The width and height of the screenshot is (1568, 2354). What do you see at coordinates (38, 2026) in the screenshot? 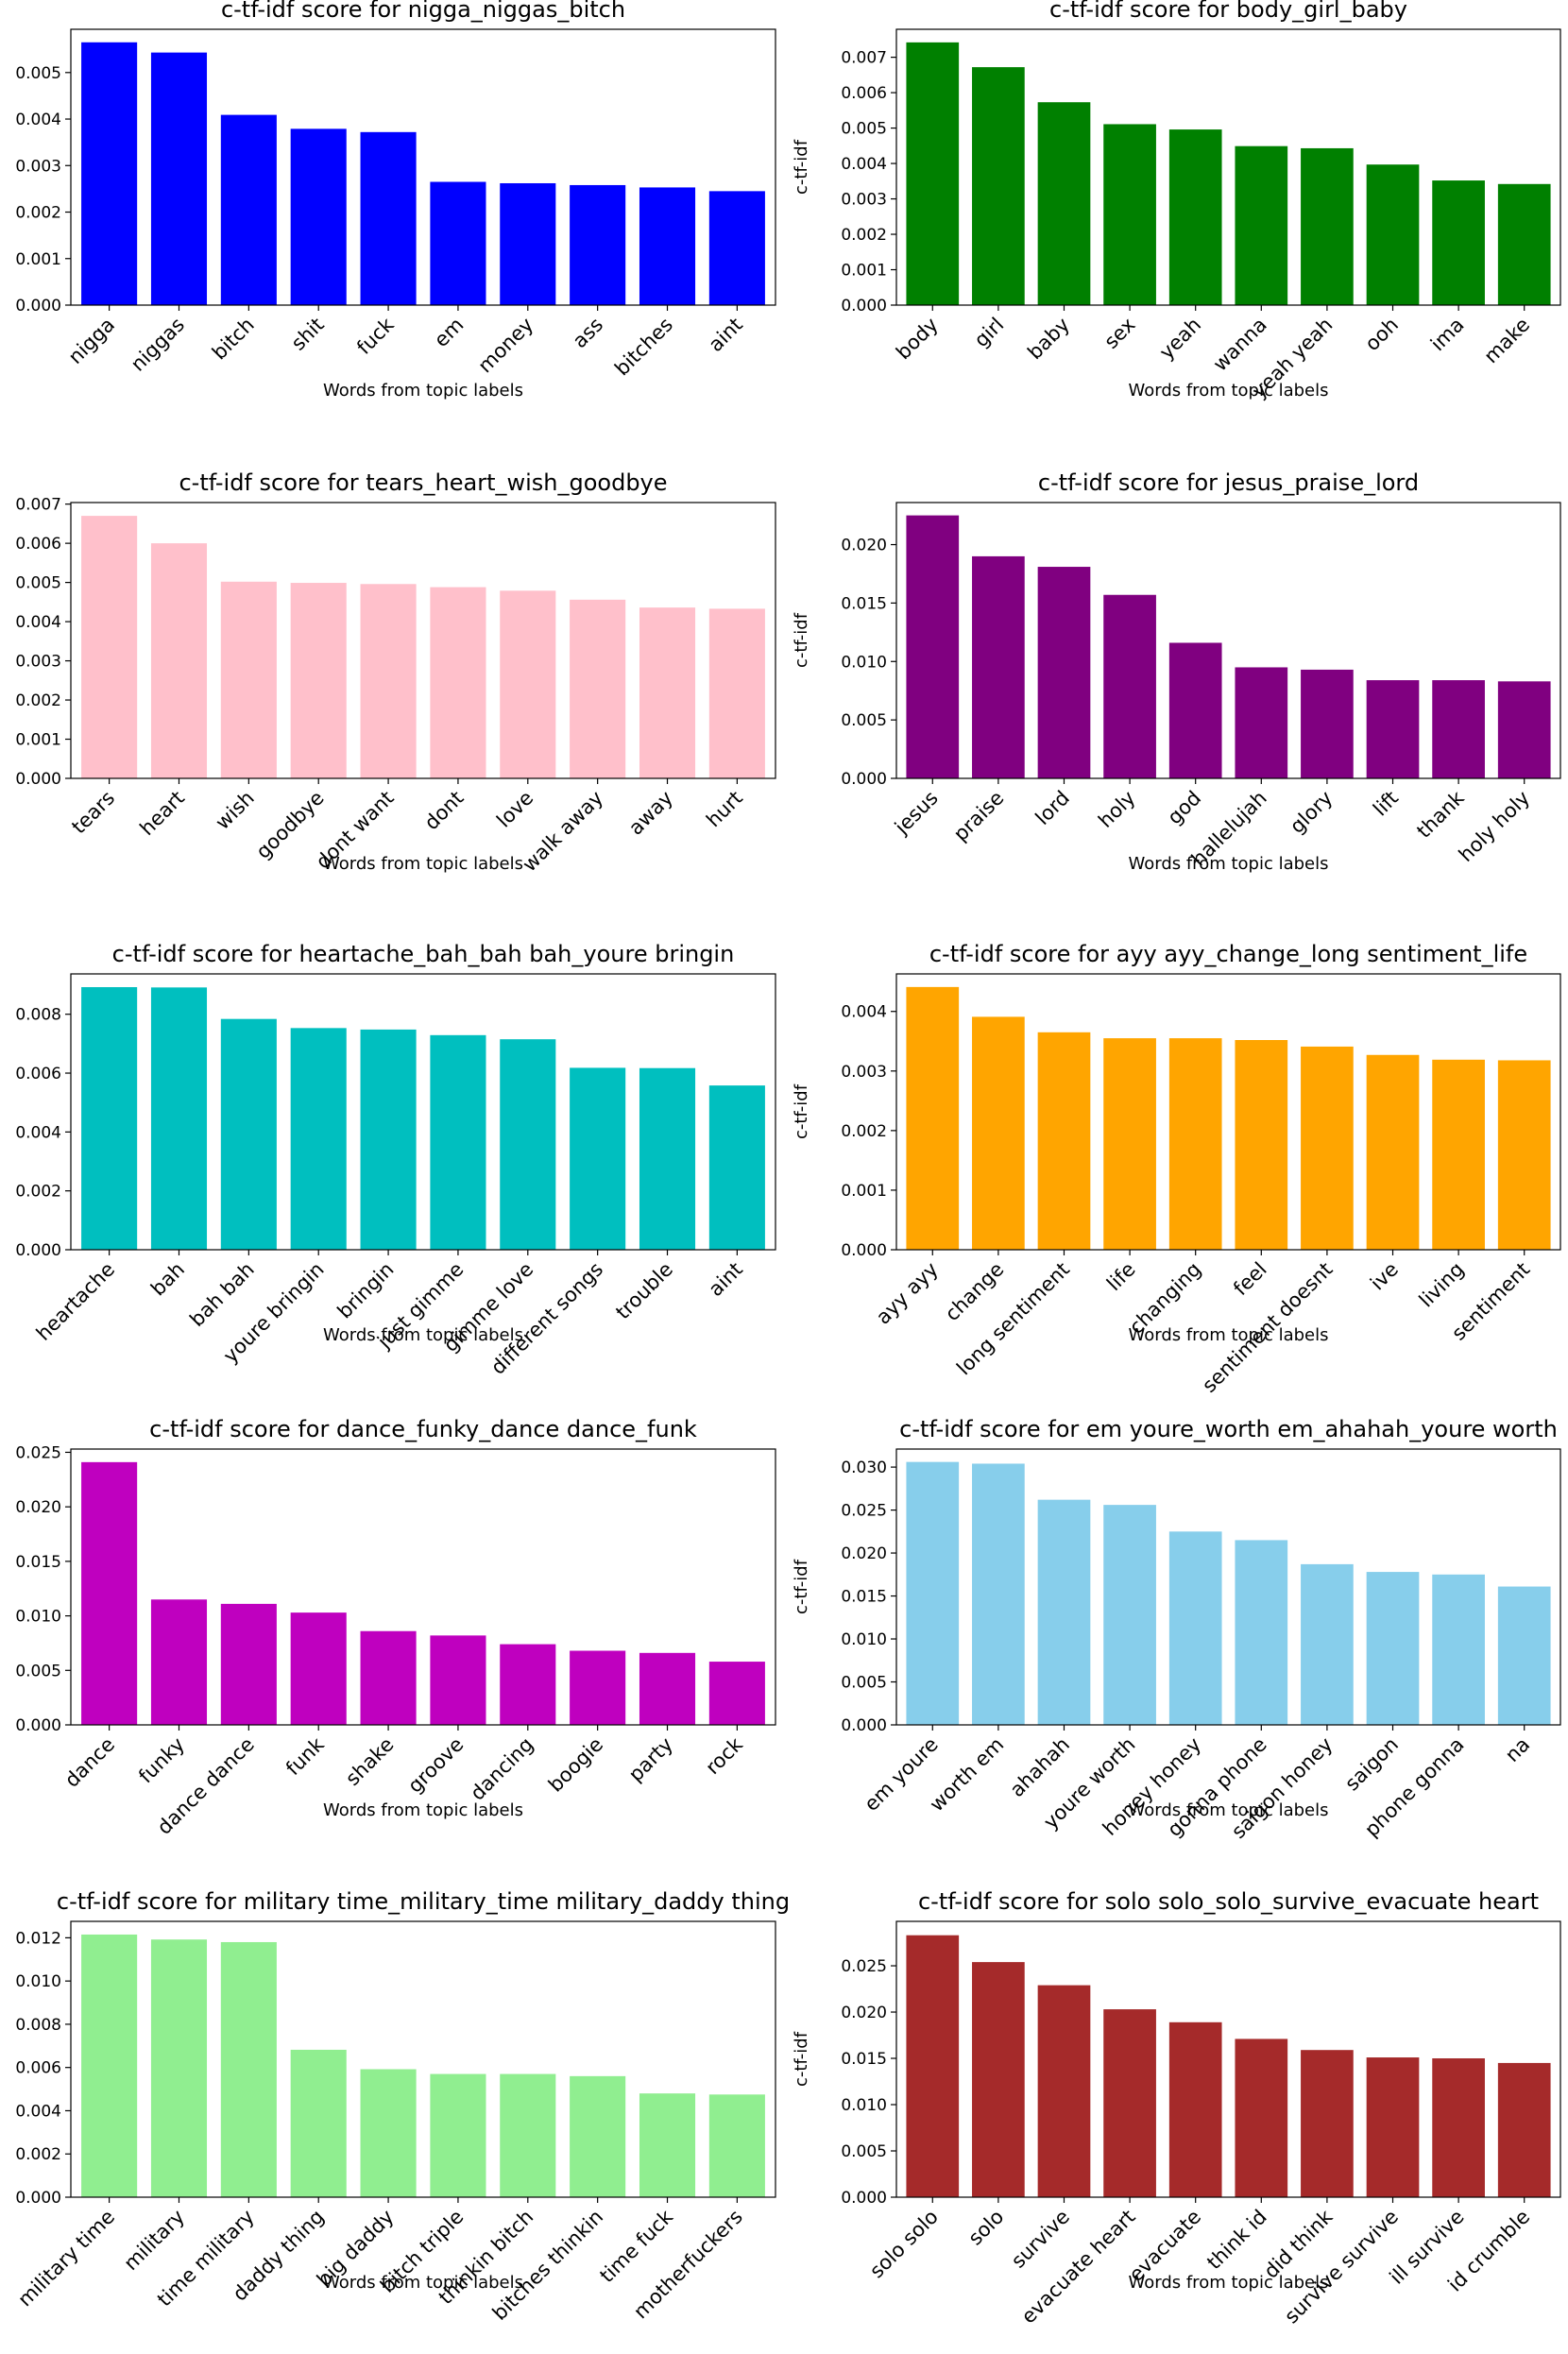
I see `y-tick-label: 0.008` at bounding box center [38, 2026].